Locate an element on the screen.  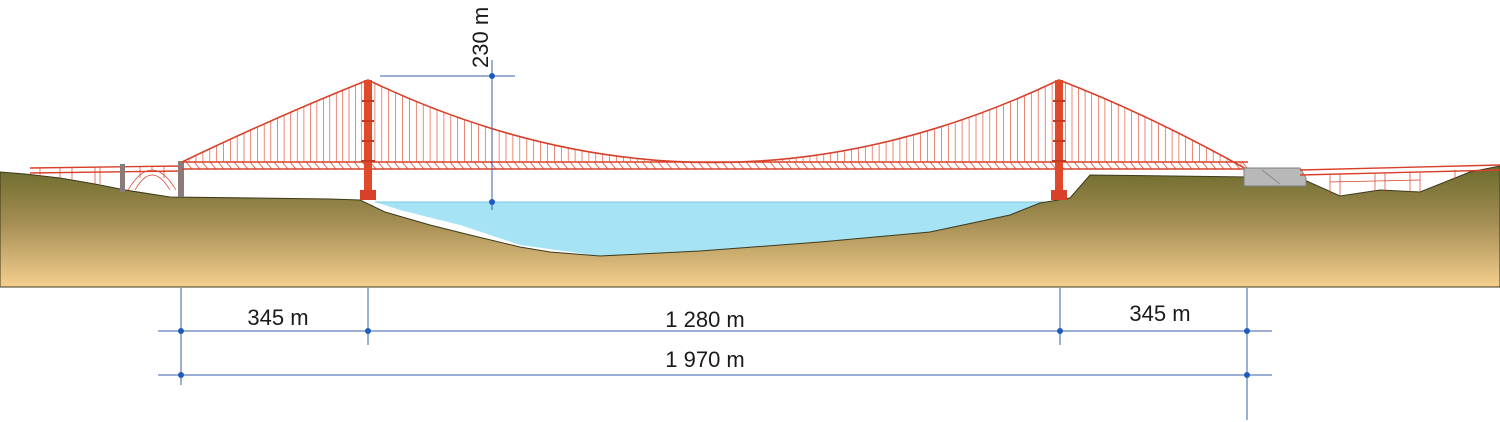
bay-water is located at coordinates (710, 229).